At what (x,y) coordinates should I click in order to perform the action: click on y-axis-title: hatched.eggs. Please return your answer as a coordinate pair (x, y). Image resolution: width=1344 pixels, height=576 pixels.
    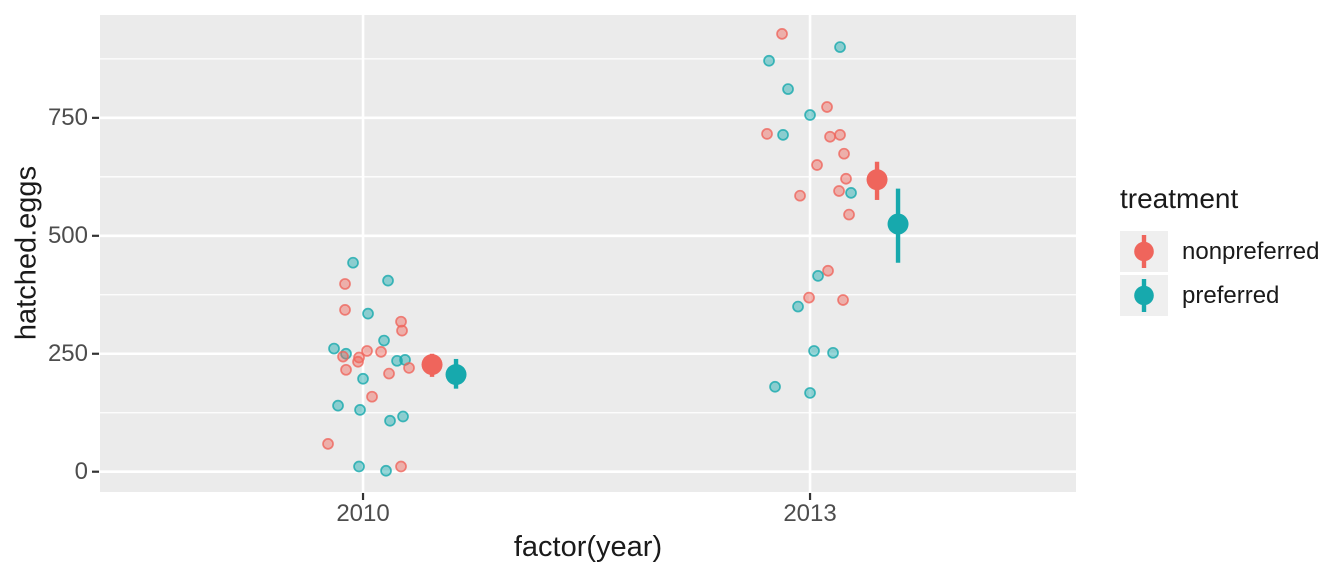
    Looking at the image, I should click on (26, 253).